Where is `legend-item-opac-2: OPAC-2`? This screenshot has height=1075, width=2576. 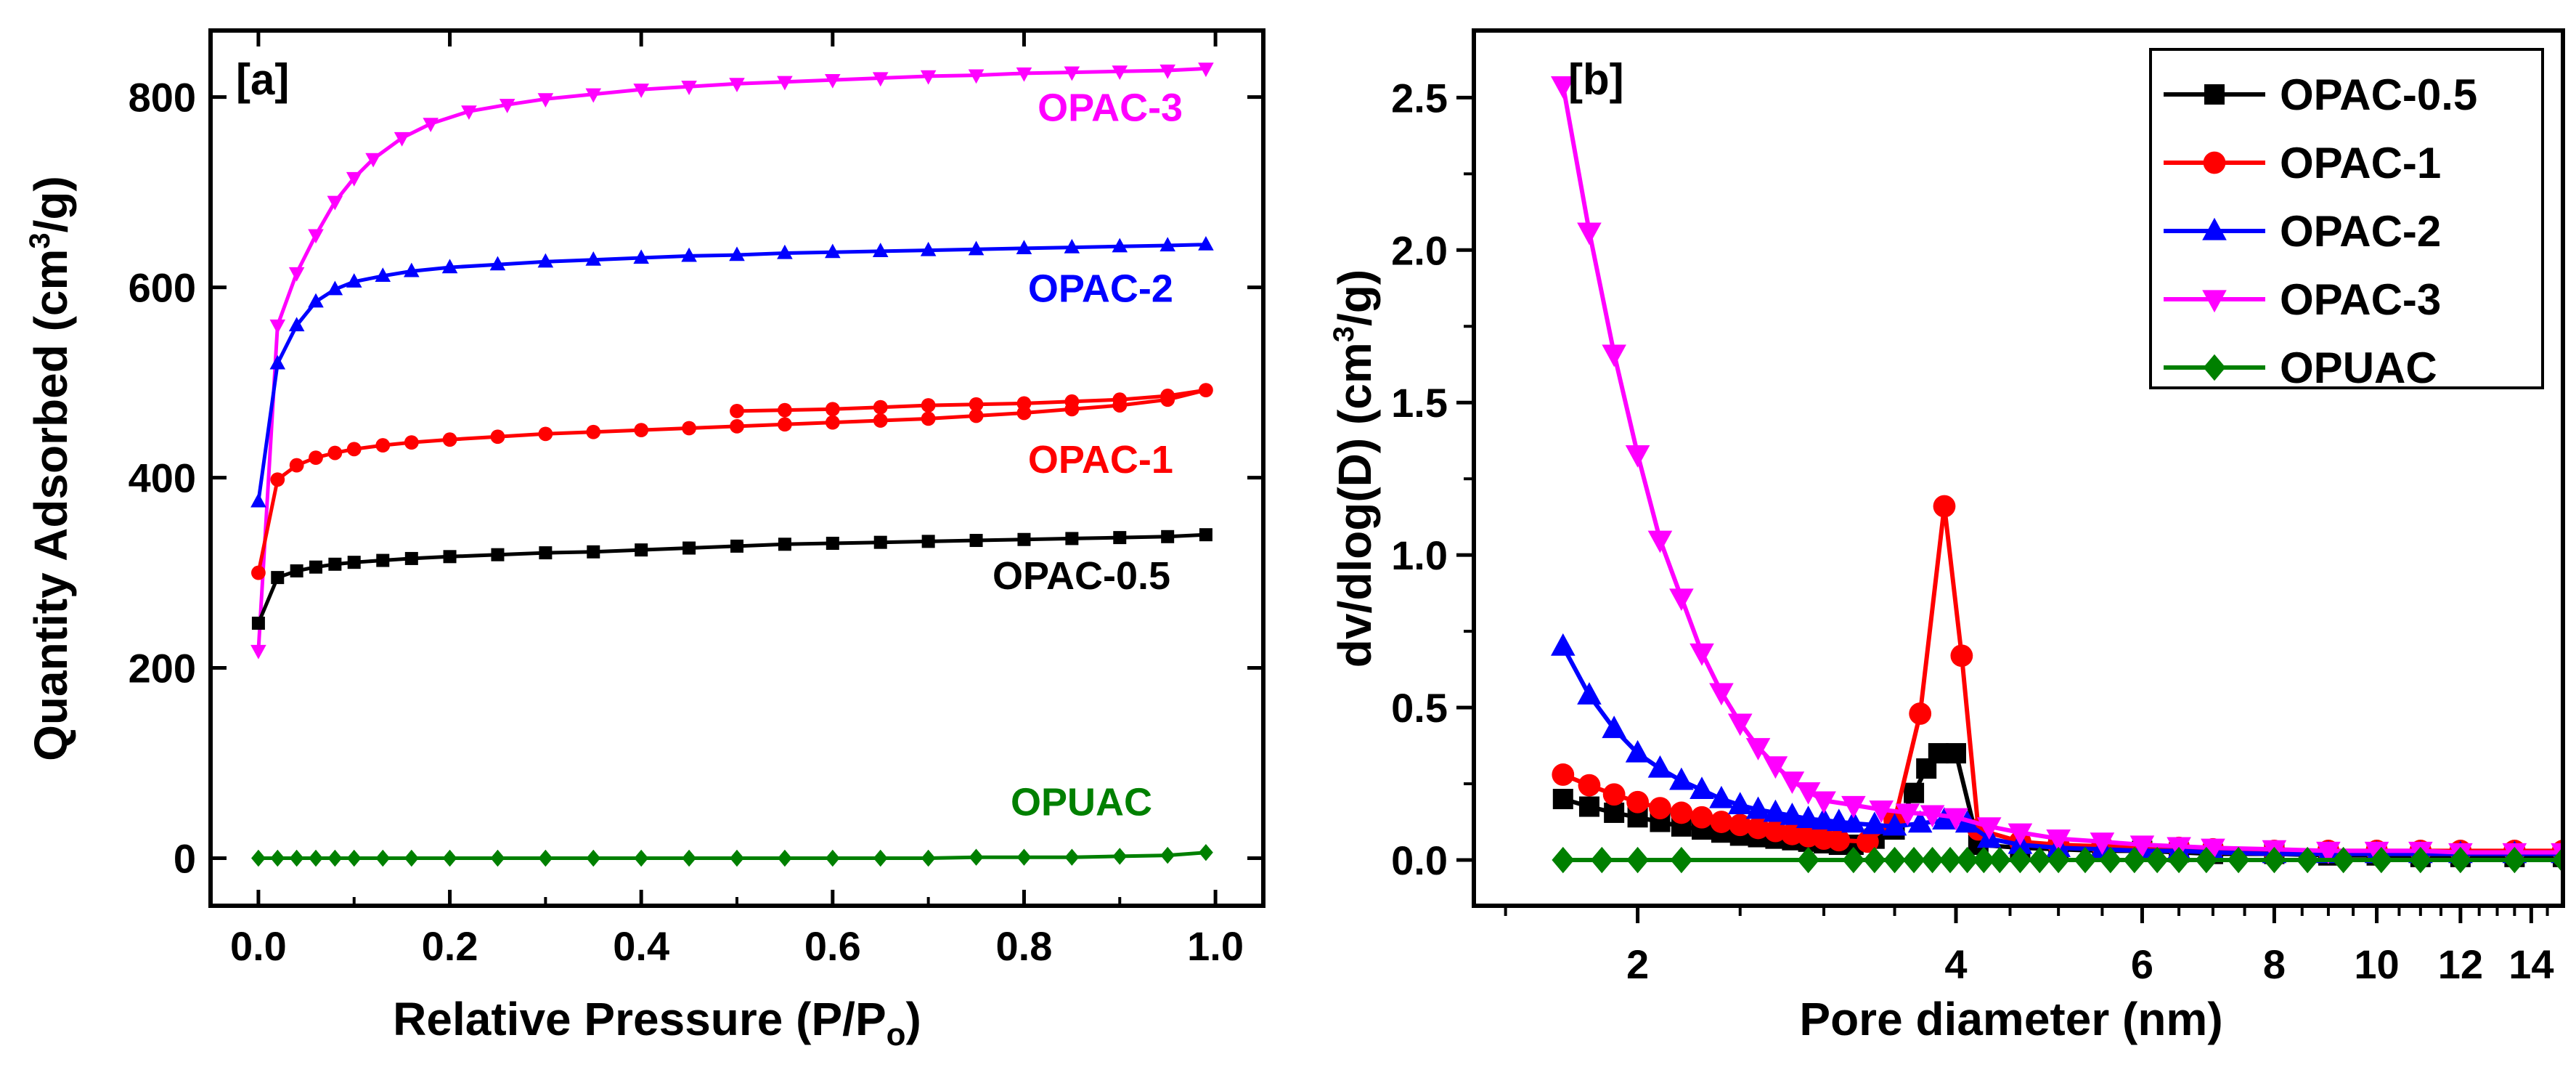
legend-item-opac-2: OPAC-2 is located at coordinates (2302, 231).